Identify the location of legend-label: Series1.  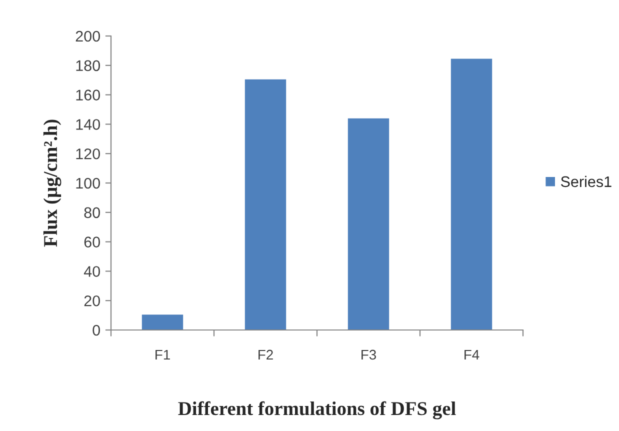
(586, 182).